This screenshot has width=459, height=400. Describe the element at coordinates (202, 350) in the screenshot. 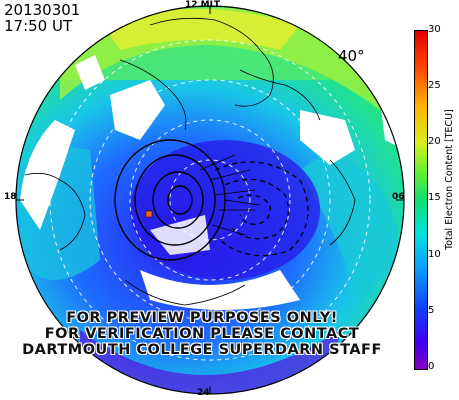

I see `watermark-line-3: DARTMOUTH COLLEGE SUPERDARN STAFF` at that location.